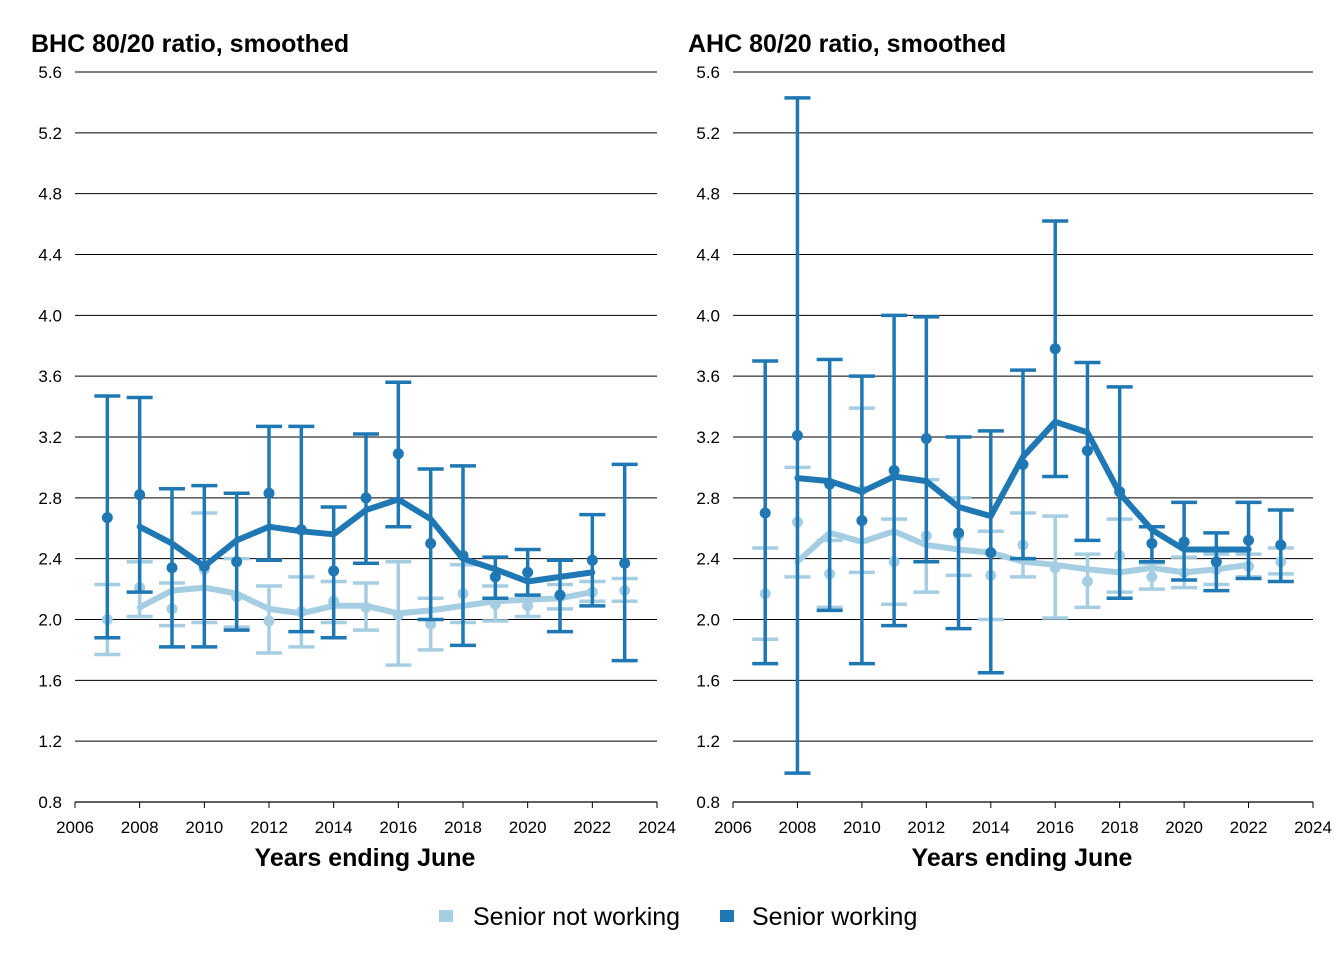 This screenshot has width=1344, height=960. What do you see at coordinates (1023, 485) in the screenshot?
I see `ahc-senior-working-smoothed-line` at bounding box center [1023, 485].